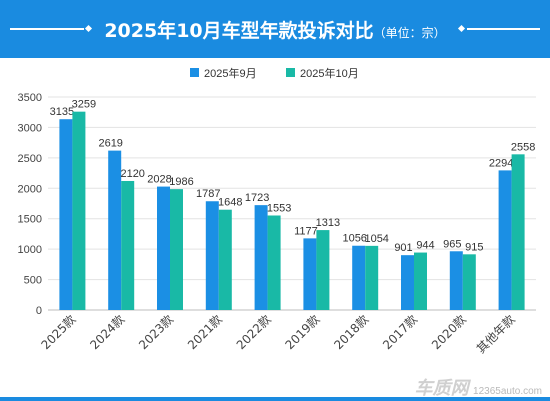 The image size is (550, 401). I want to click on y-tick-label: 2000, so click(30, 189).